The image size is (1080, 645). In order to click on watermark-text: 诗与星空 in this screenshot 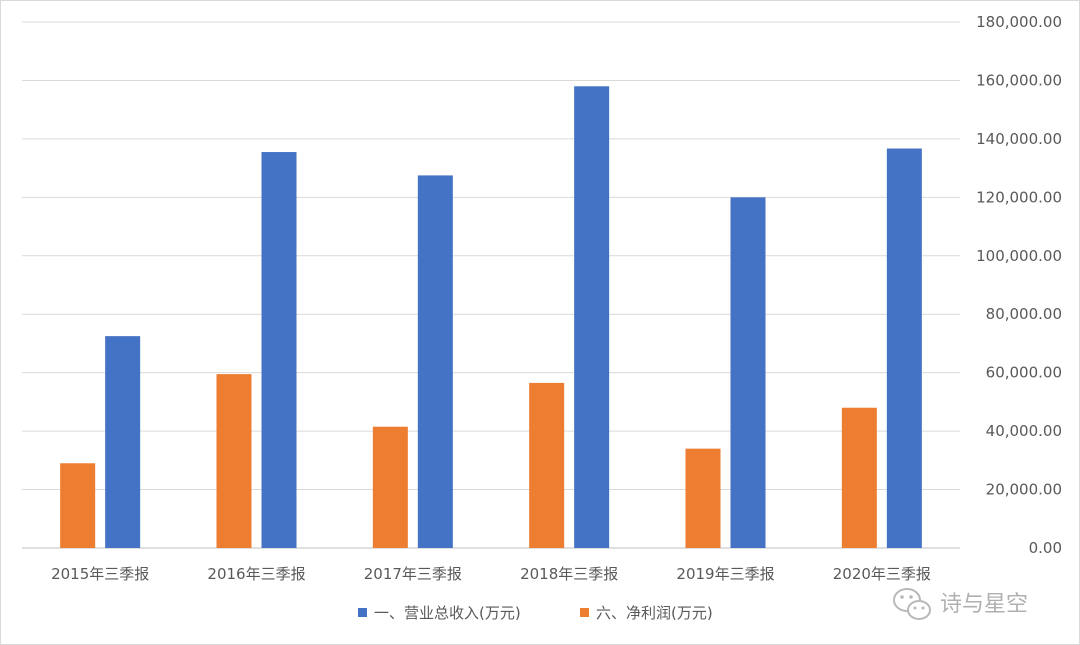, I will do `click(984, 604)`.